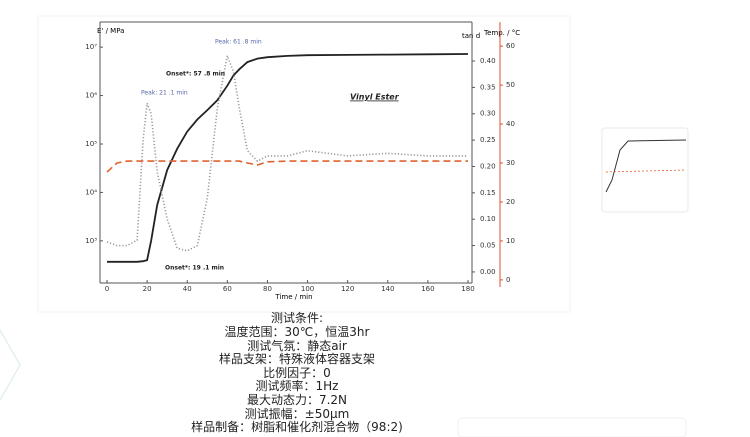  What do you see at coordinates (510, 241) in the screenshot?
I see `y3-tick-label: 10` at bounding box center [510, 241].